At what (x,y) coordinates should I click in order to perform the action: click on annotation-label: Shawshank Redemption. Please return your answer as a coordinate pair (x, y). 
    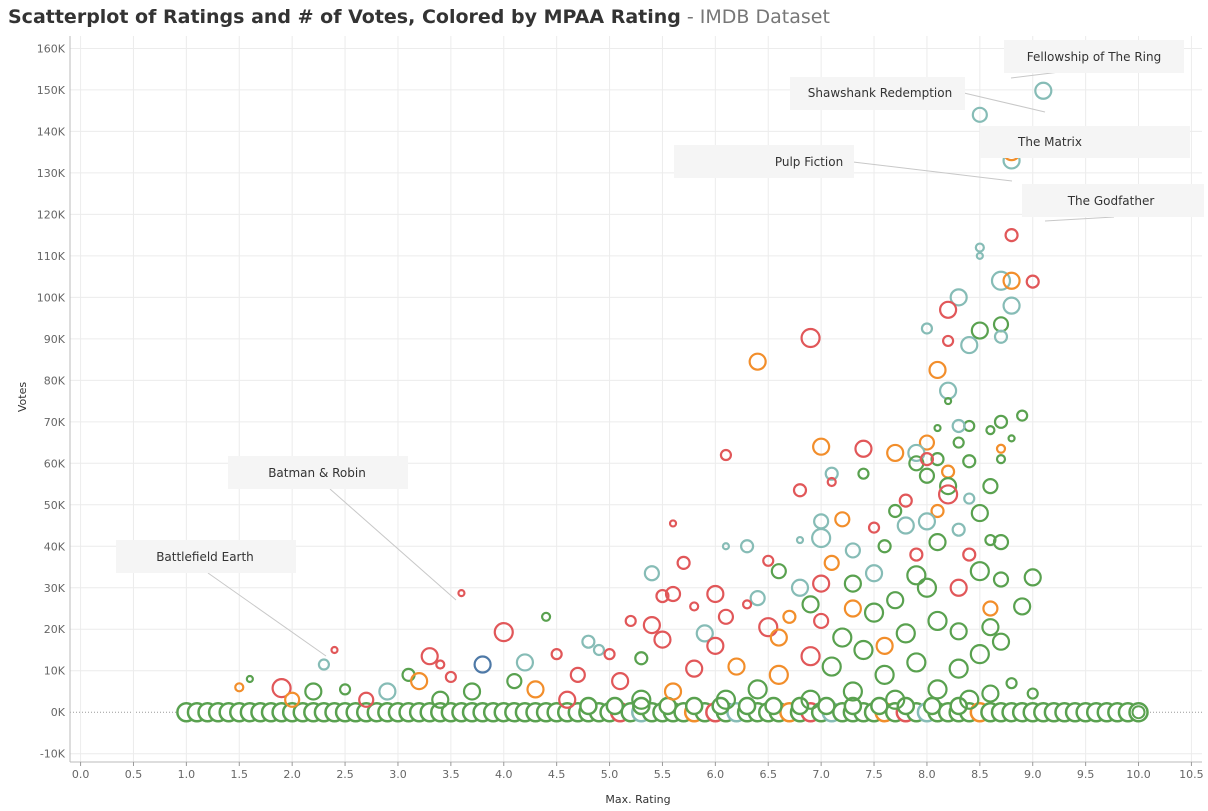
    Looking at the image, I should click on (880, 93).